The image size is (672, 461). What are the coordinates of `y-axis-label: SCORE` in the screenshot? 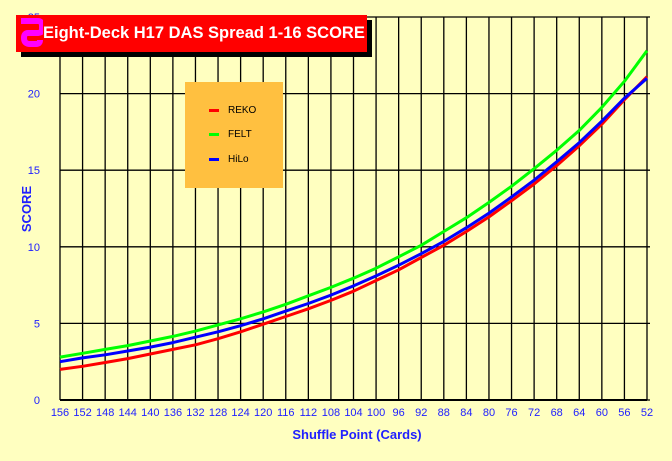 It's located at (26, 209).